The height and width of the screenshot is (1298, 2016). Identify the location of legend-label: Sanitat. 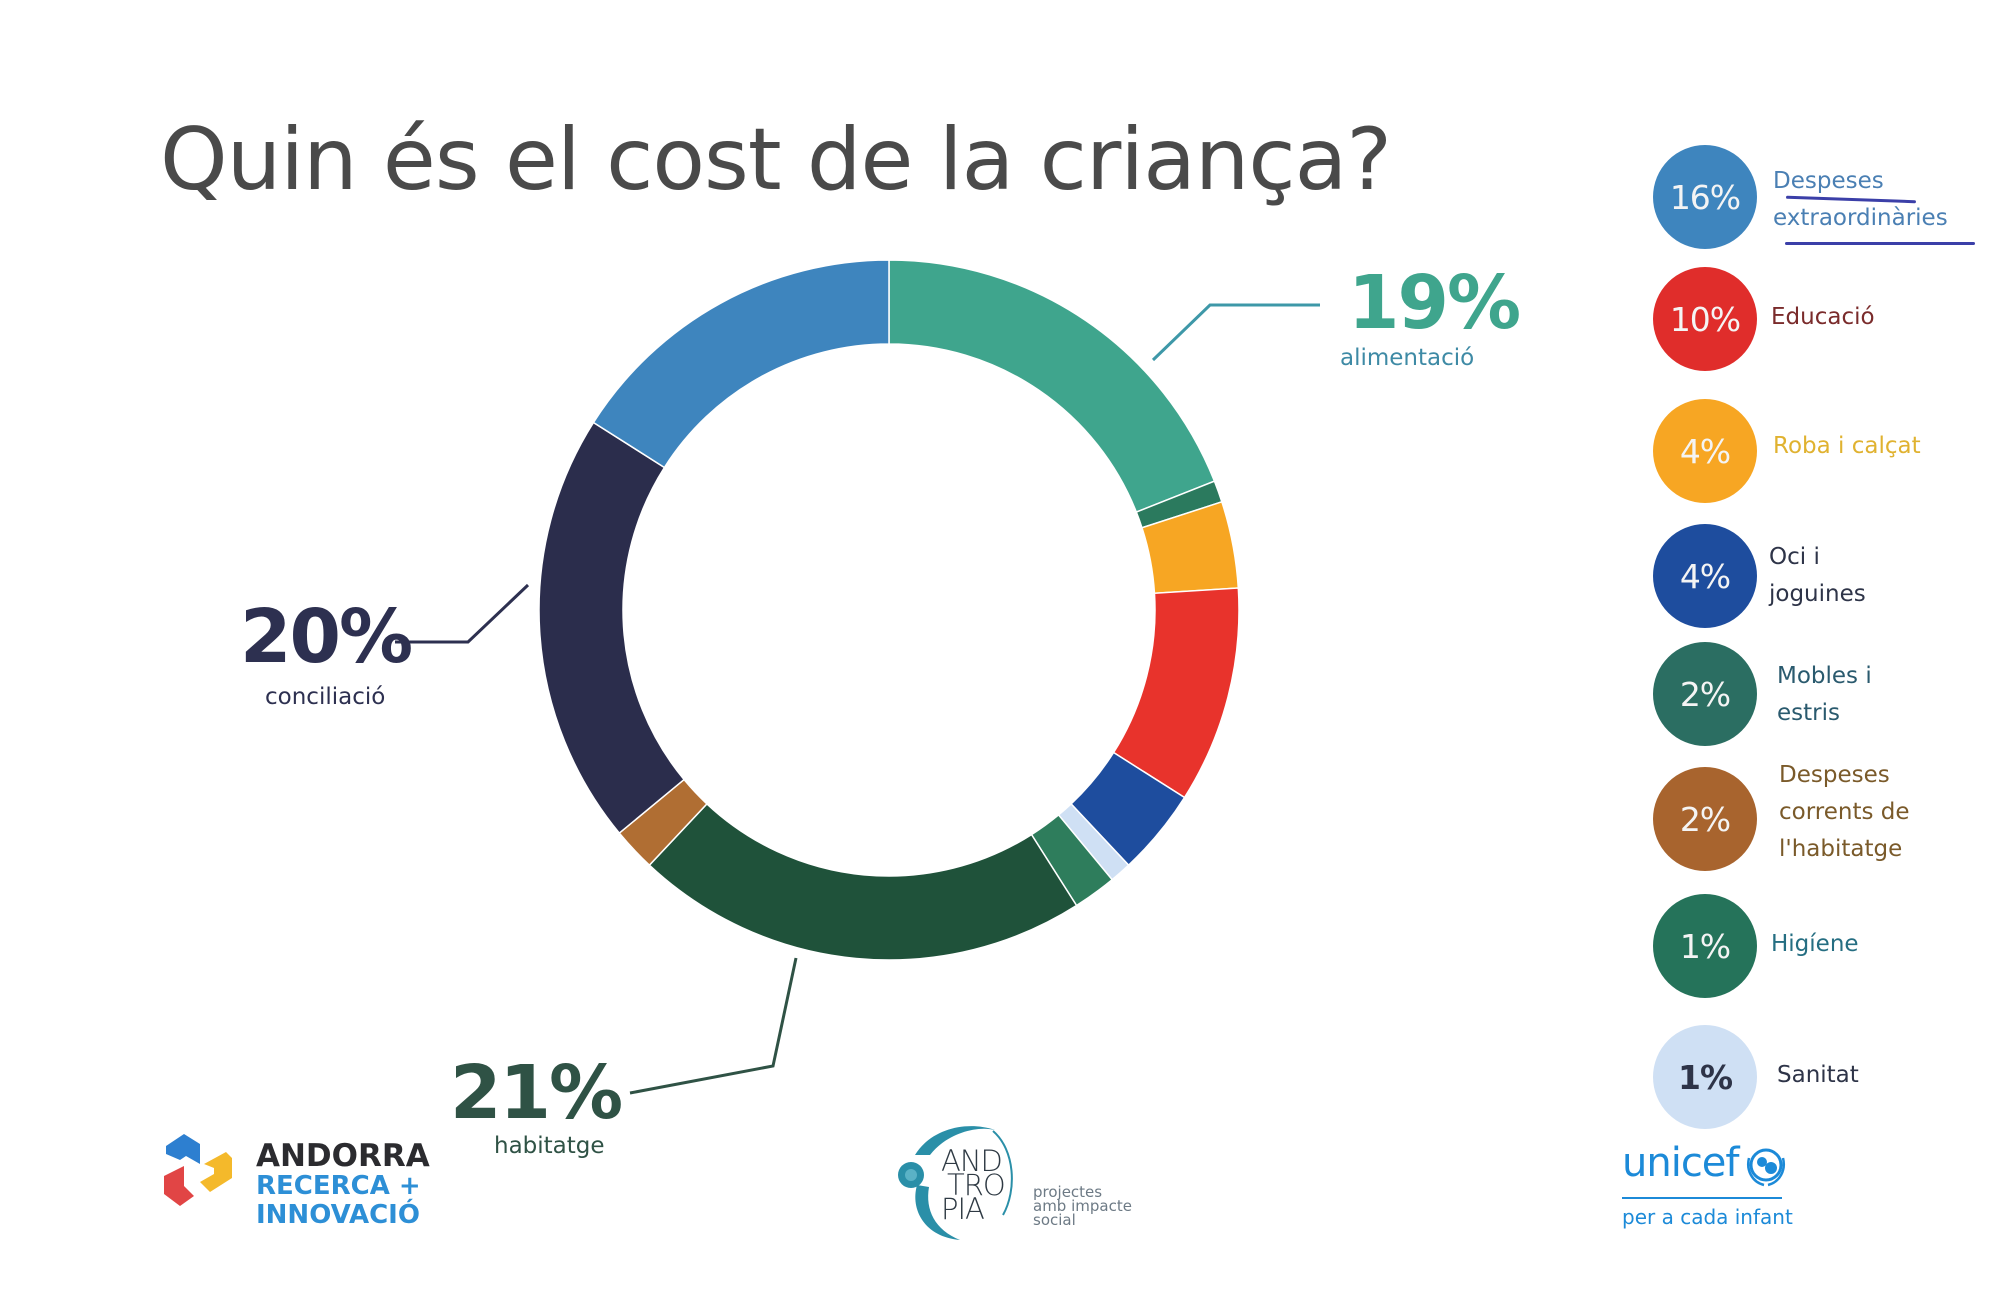
(1818, 1075).